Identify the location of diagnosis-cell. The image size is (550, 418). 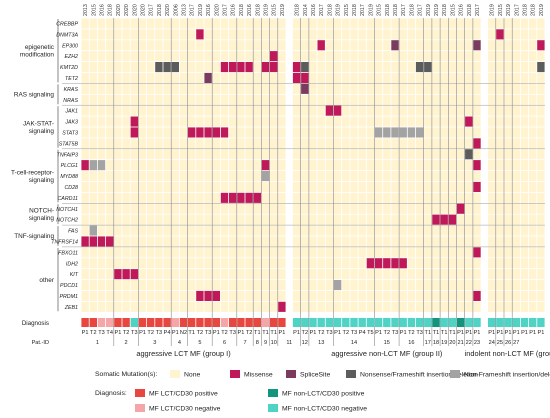
(167, 322).